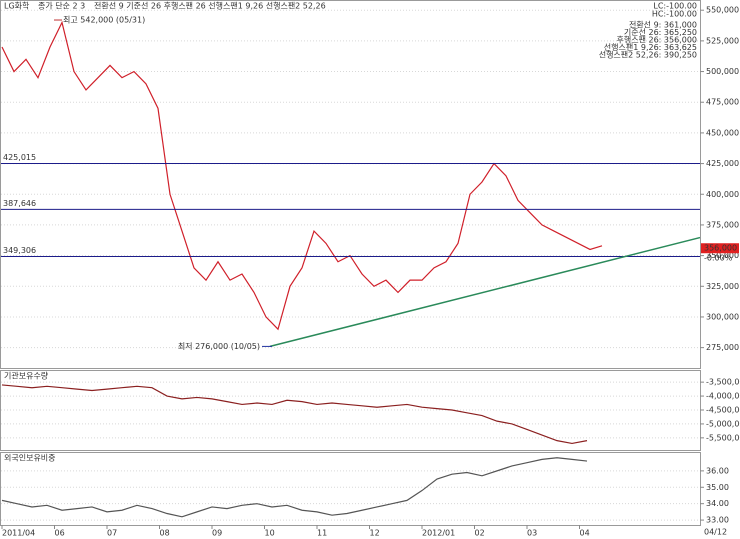 Image resolution: width=740 pixels, height=539 pixels. I want to click on y-tick-label: 275,000, so click(722, 347).